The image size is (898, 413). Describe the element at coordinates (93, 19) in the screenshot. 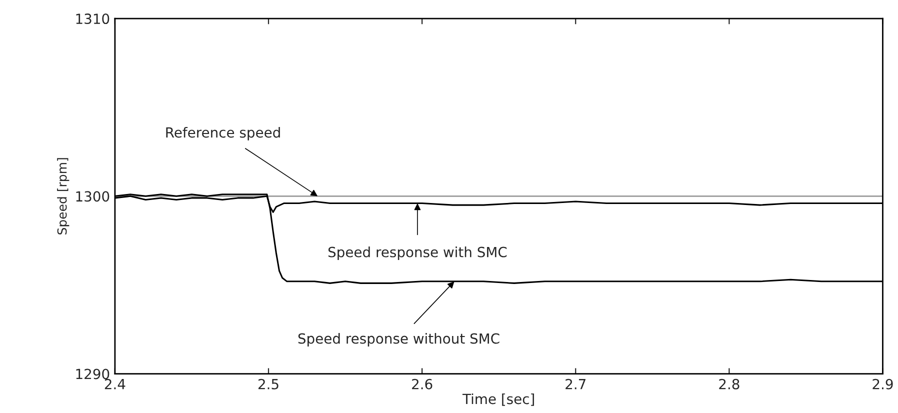

I see `y-tick-label: 1310` at that location.